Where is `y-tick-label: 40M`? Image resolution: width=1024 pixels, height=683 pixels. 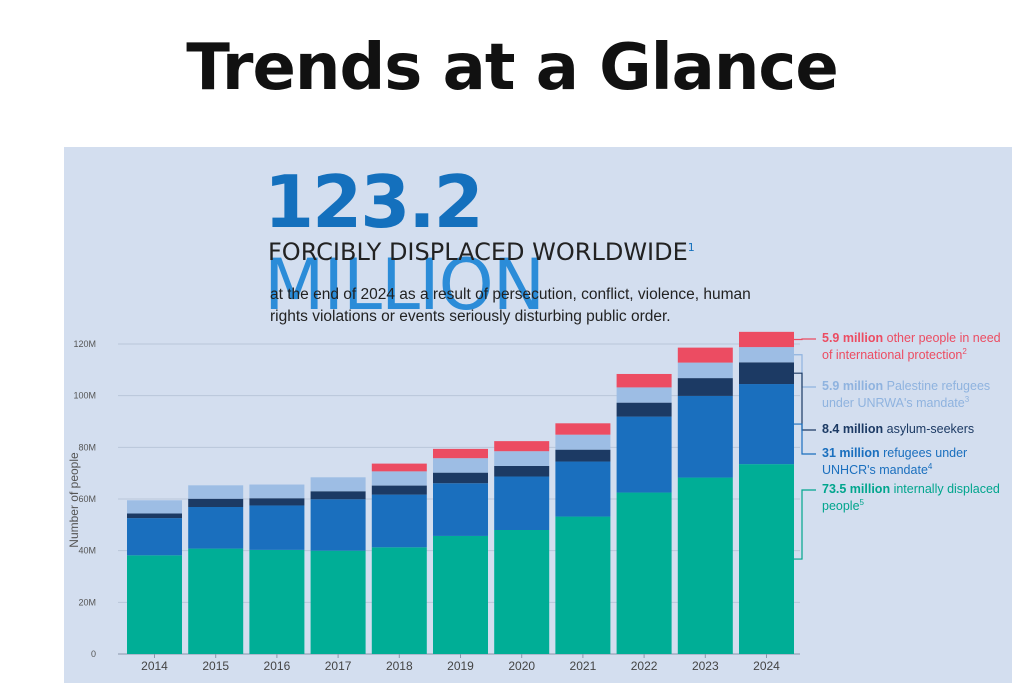 y-tick-label: 40M is located at coordinates (87, 551).